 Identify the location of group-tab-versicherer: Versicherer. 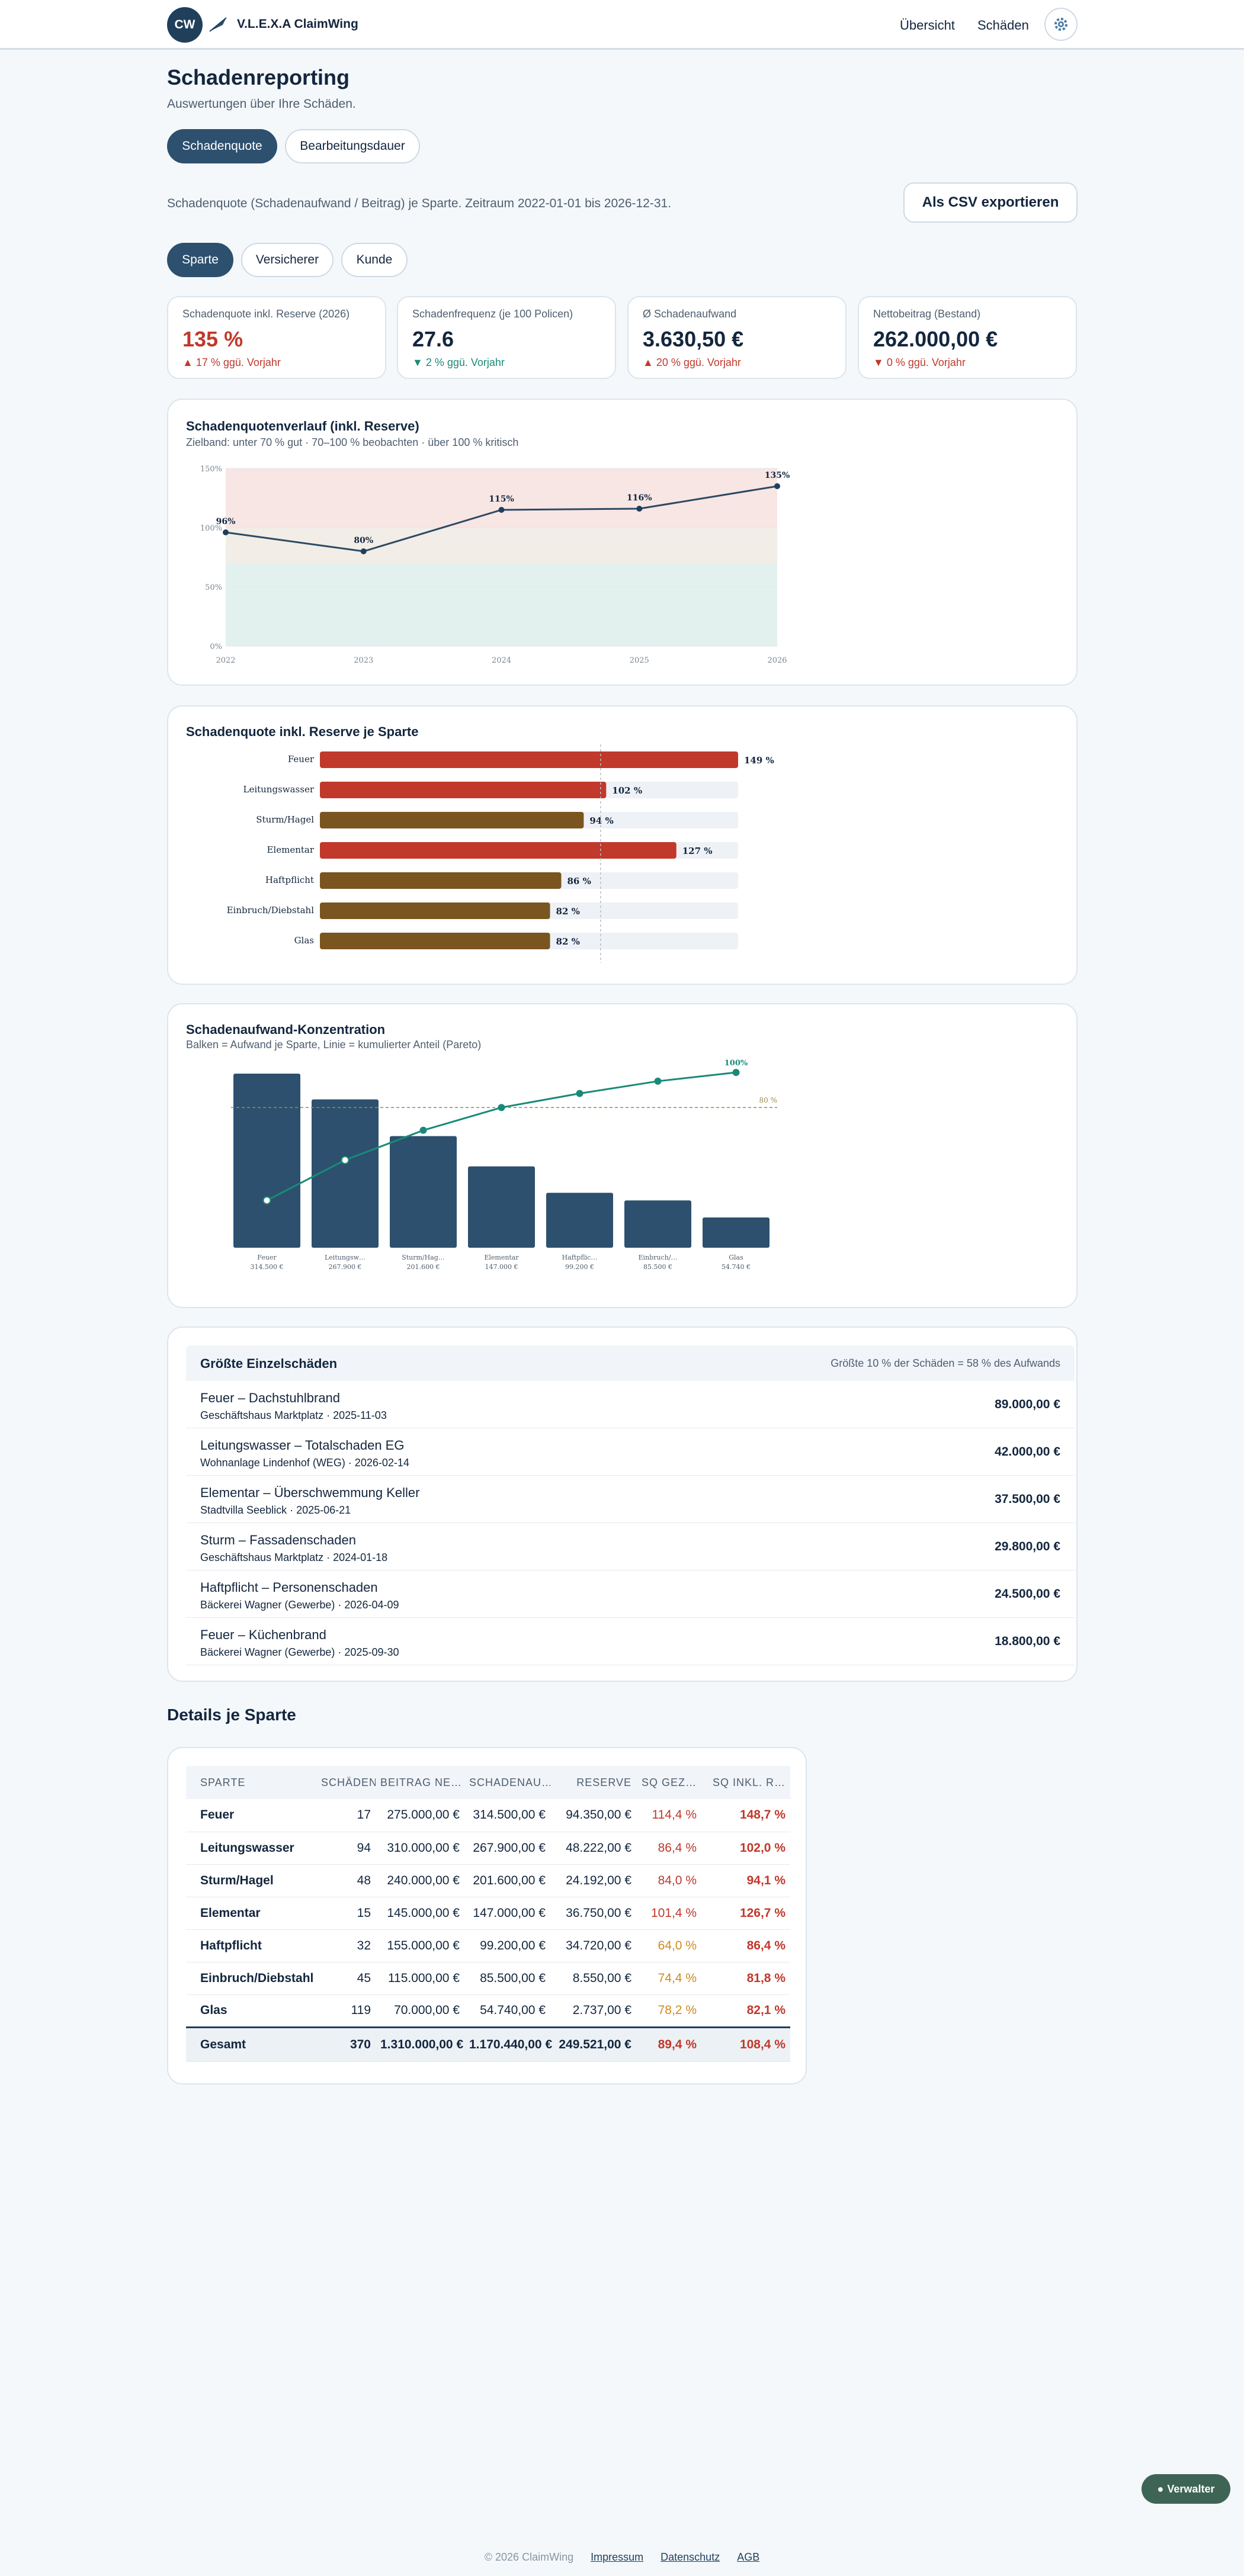
(287, 260).